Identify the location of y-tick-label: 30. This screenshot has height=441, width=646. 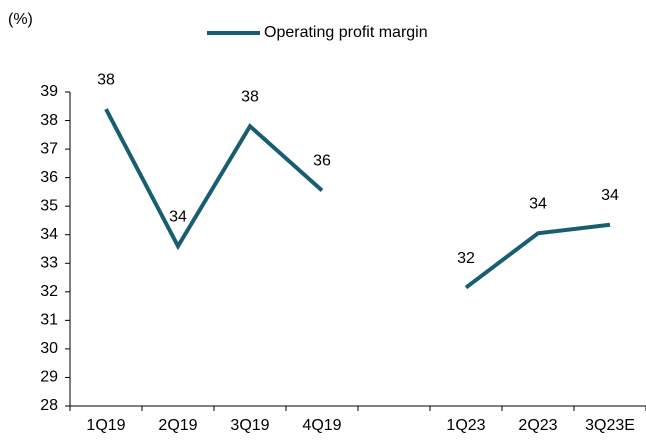
(49, 348).